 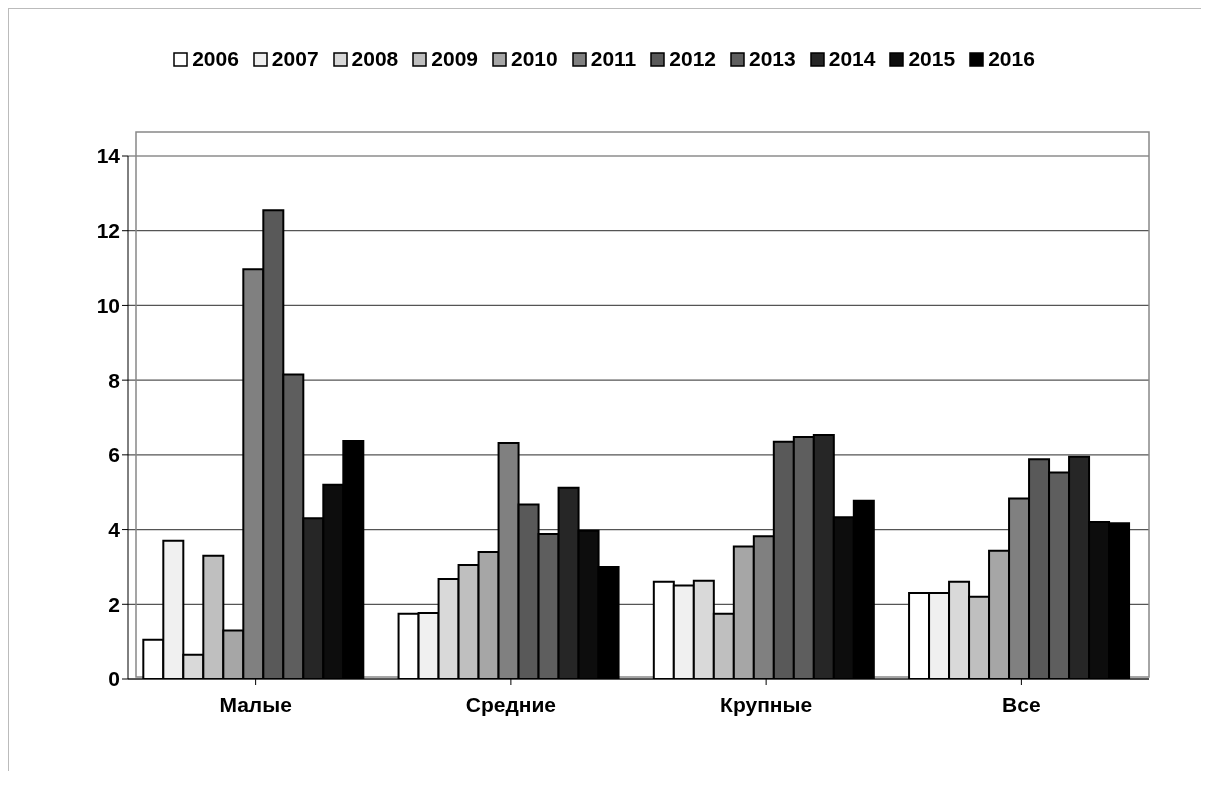 I want to click on x-tick-label: Крупные, so click(x=766, y=704).